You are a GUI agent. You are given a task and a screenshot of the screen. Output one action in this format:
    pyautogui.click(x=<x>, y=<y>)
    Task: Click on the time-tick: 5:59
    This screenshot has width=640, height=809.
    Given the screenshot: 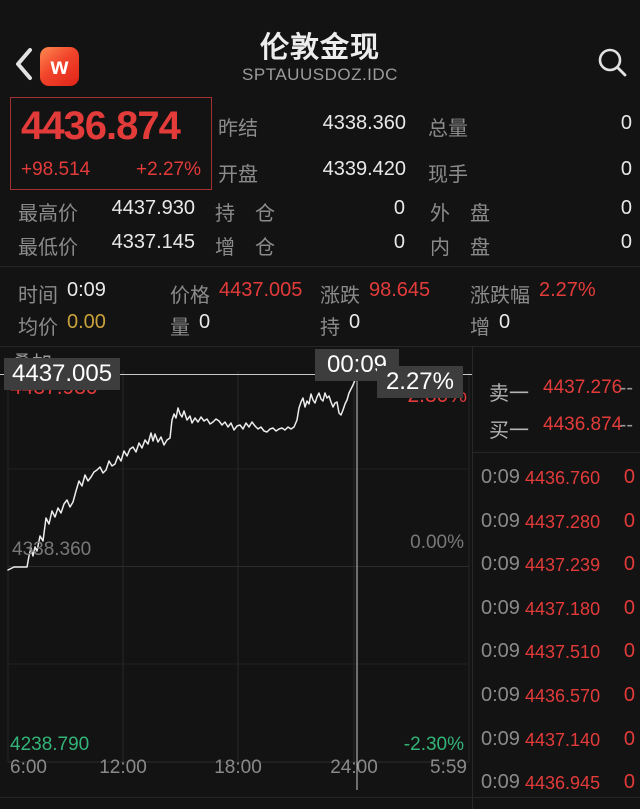 What is the action you would take?
    pyautogui.click(x=448, y=767)
    